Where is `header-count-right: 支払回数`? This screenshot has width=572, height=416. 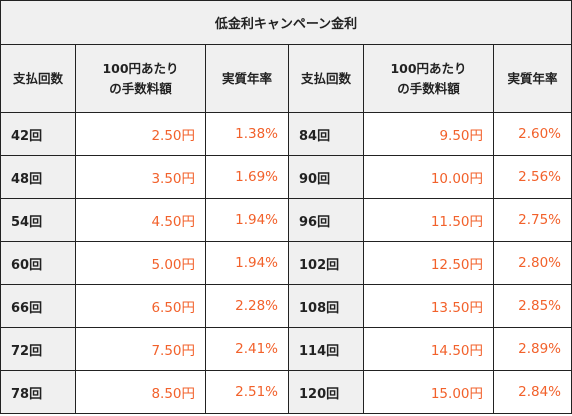 header-count-right: 支払回数 is located at coordinates (326, 78).